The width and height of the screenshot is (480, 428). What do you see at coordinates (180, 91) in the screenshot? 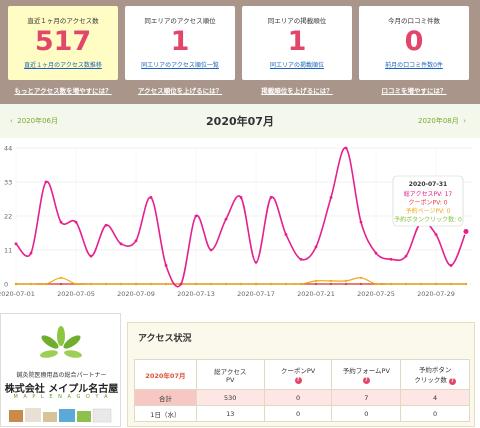
I see `tip-link-access-rank: アクセス順位を上げるには？` at bounding box center [180, 91].